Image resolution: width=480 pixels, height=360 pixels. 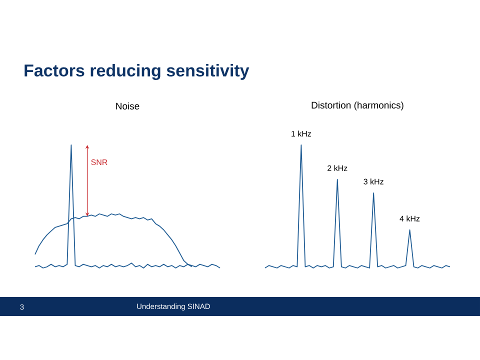 I want to click on text: 1 kHz, so click(x=302, y=133).